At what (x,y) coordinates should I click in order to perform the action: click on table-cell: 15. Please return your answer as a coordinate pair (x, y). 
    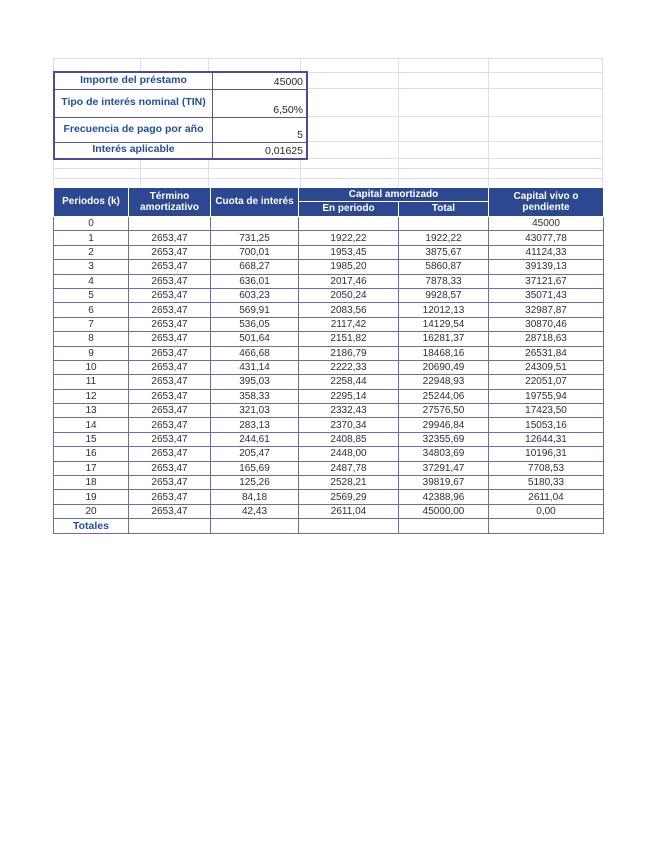
    Looking at the image, I should click on (91, 439).